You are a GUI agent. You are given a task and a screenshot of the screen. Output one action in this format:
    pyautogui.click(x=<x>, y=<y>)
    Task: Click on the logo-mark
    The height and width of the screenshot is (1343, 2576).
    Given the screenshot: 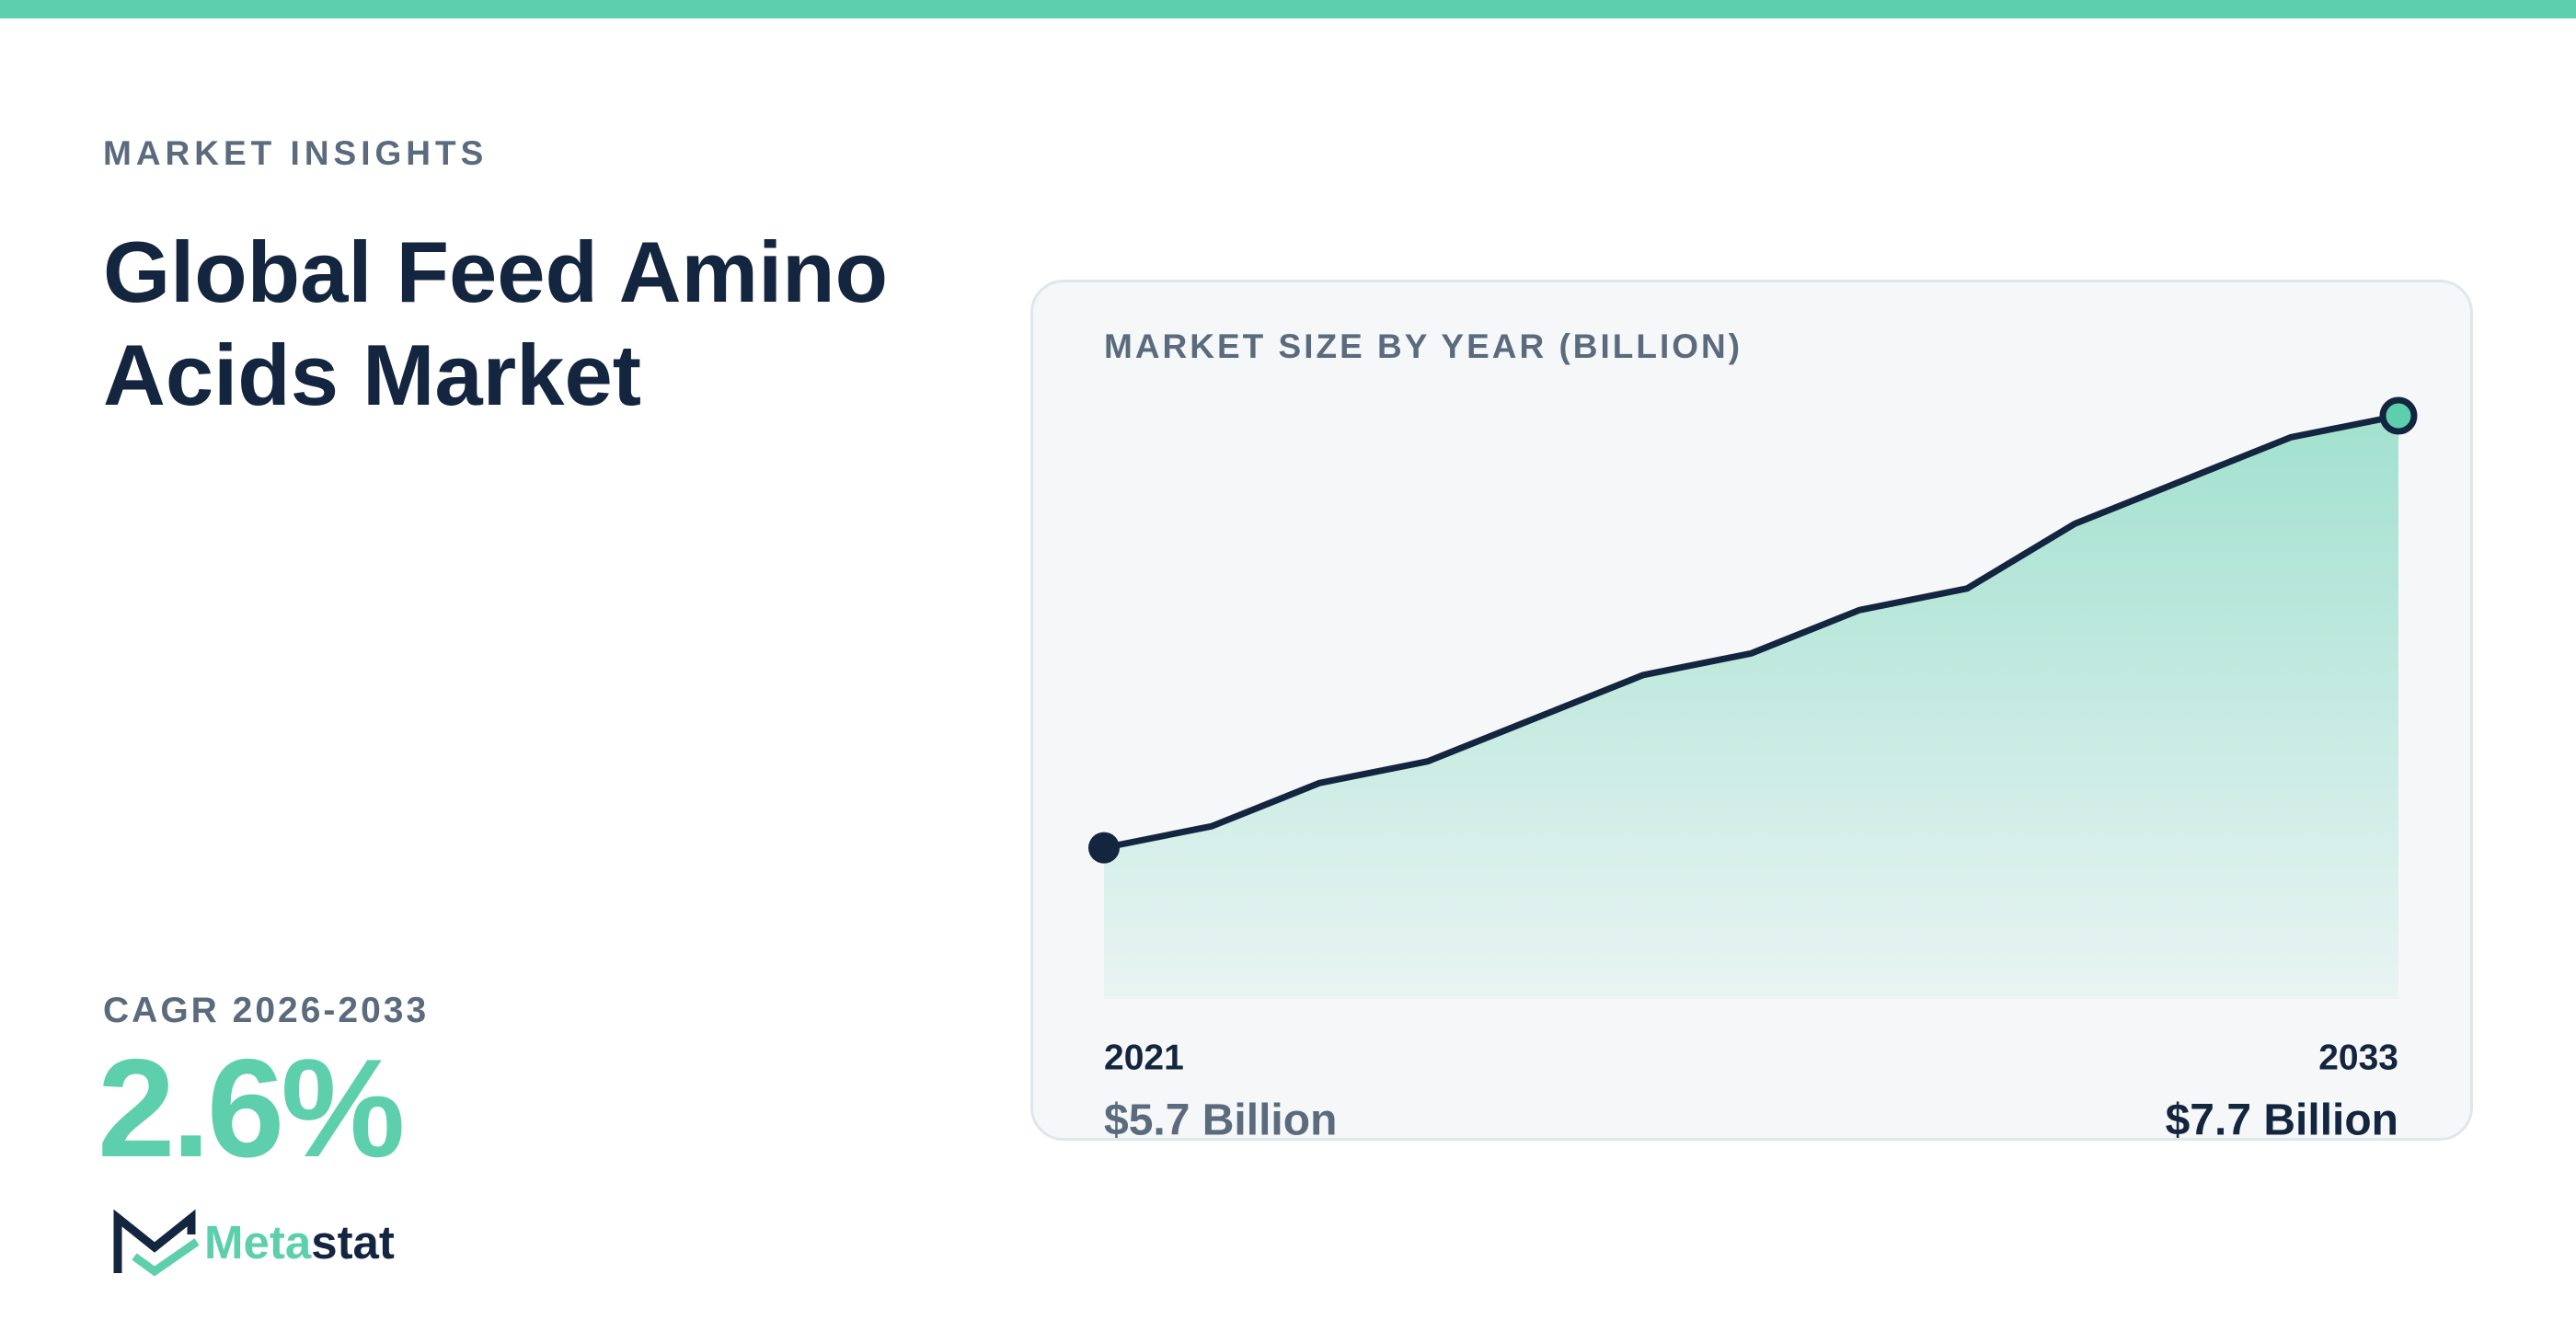 What is the action you would take?
    pyautogui.click(x=154, y=1241)
    